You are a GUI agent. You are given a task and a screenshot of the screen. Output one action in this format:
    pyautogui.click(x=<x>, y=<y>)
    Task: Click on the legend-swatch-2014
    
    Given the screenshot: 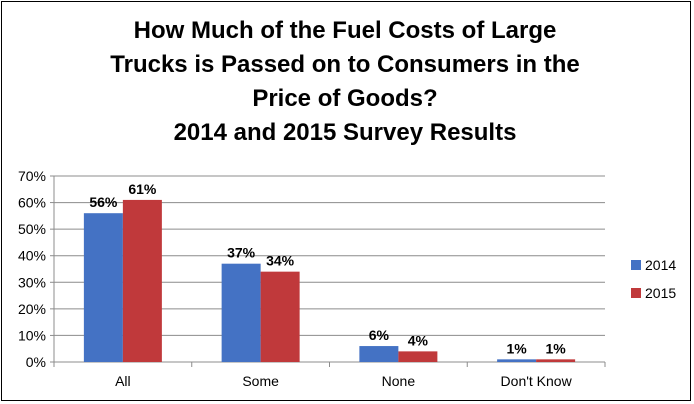 What is the action you would take?
    pyautogui.click(x=636, y=265)
    